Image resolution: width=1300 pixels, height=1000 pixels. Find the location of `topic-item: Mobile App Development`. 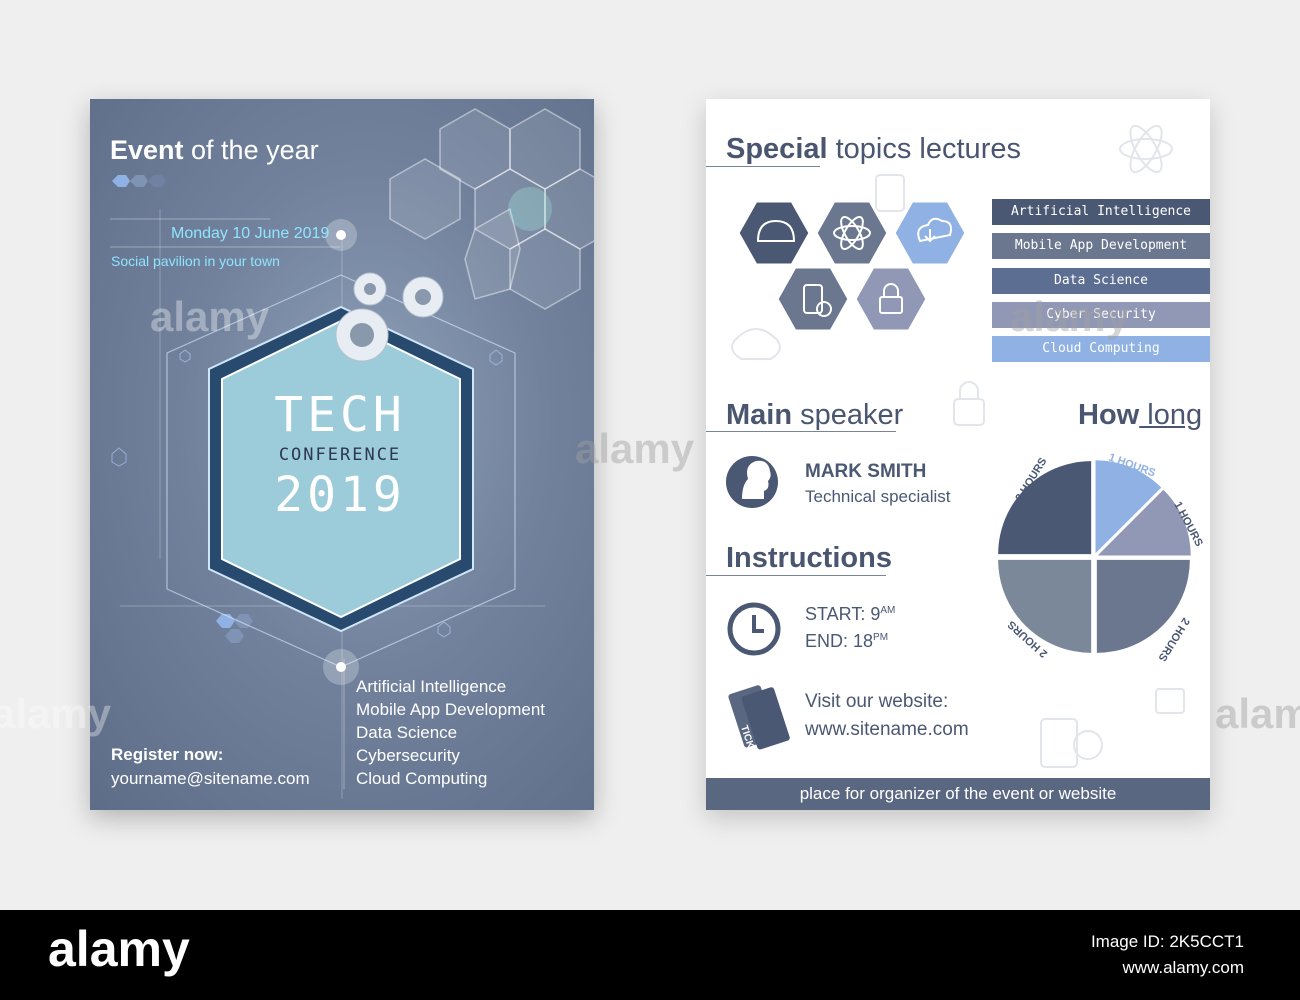

topic-item: Mobile App Development is located at coordinates (451, 709).